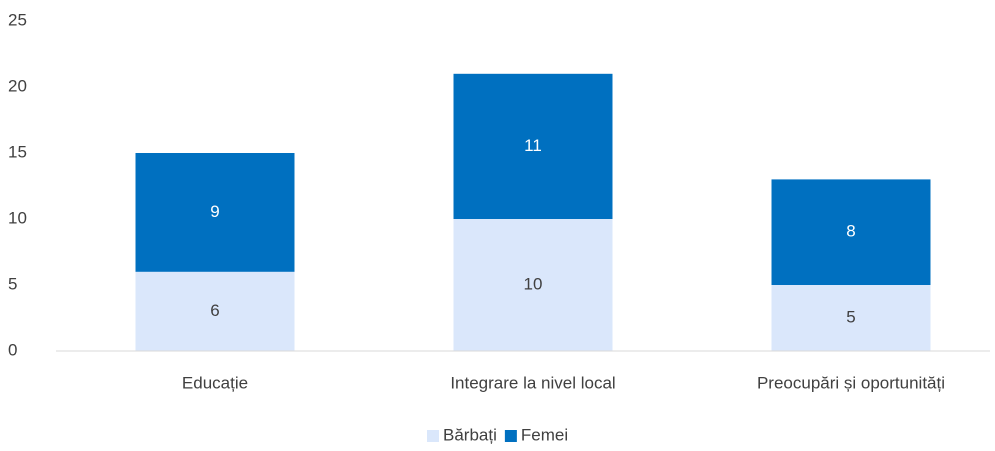 The width and height of the screenshot is (995, 451). I want to click on x-tick-label: Preocupări și oportunități, so click(851, 382).